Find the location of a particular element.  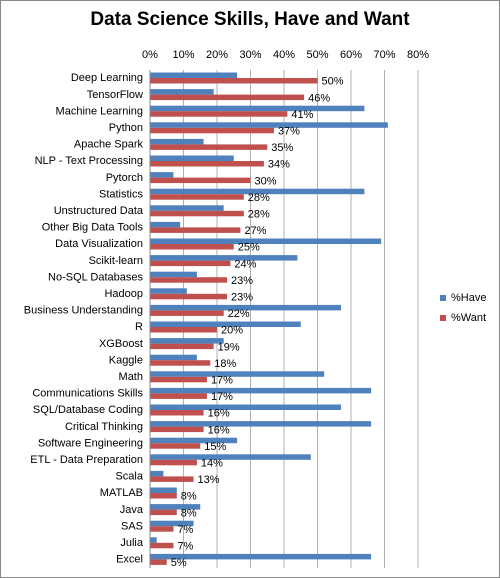

x-tick-label: 10% is located at coordinates (183, 55).